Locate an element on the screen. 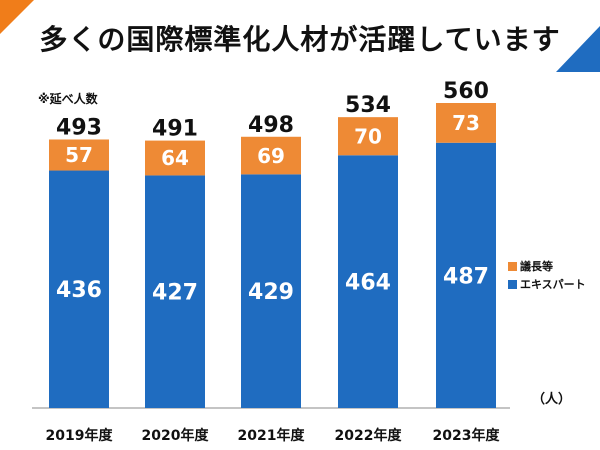  bar-chair-2019年度 is located at coordinates (79, 155).